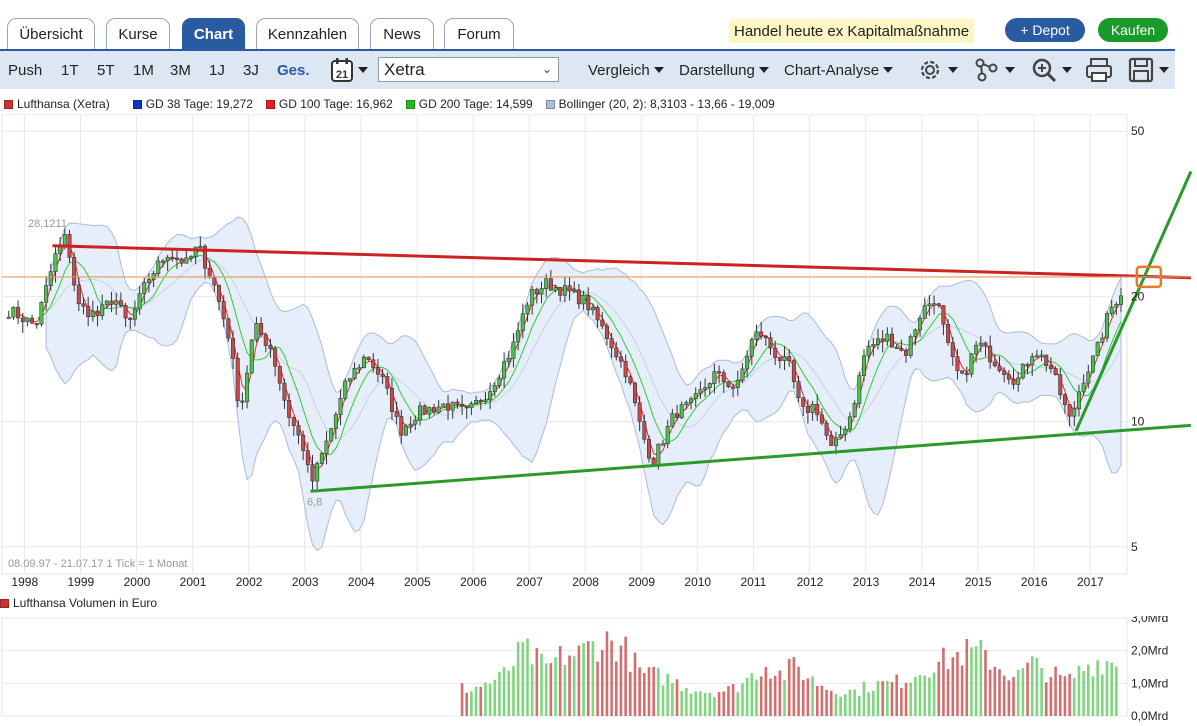  I want to click on tab-kurse: Kurse, so click(138, 34).